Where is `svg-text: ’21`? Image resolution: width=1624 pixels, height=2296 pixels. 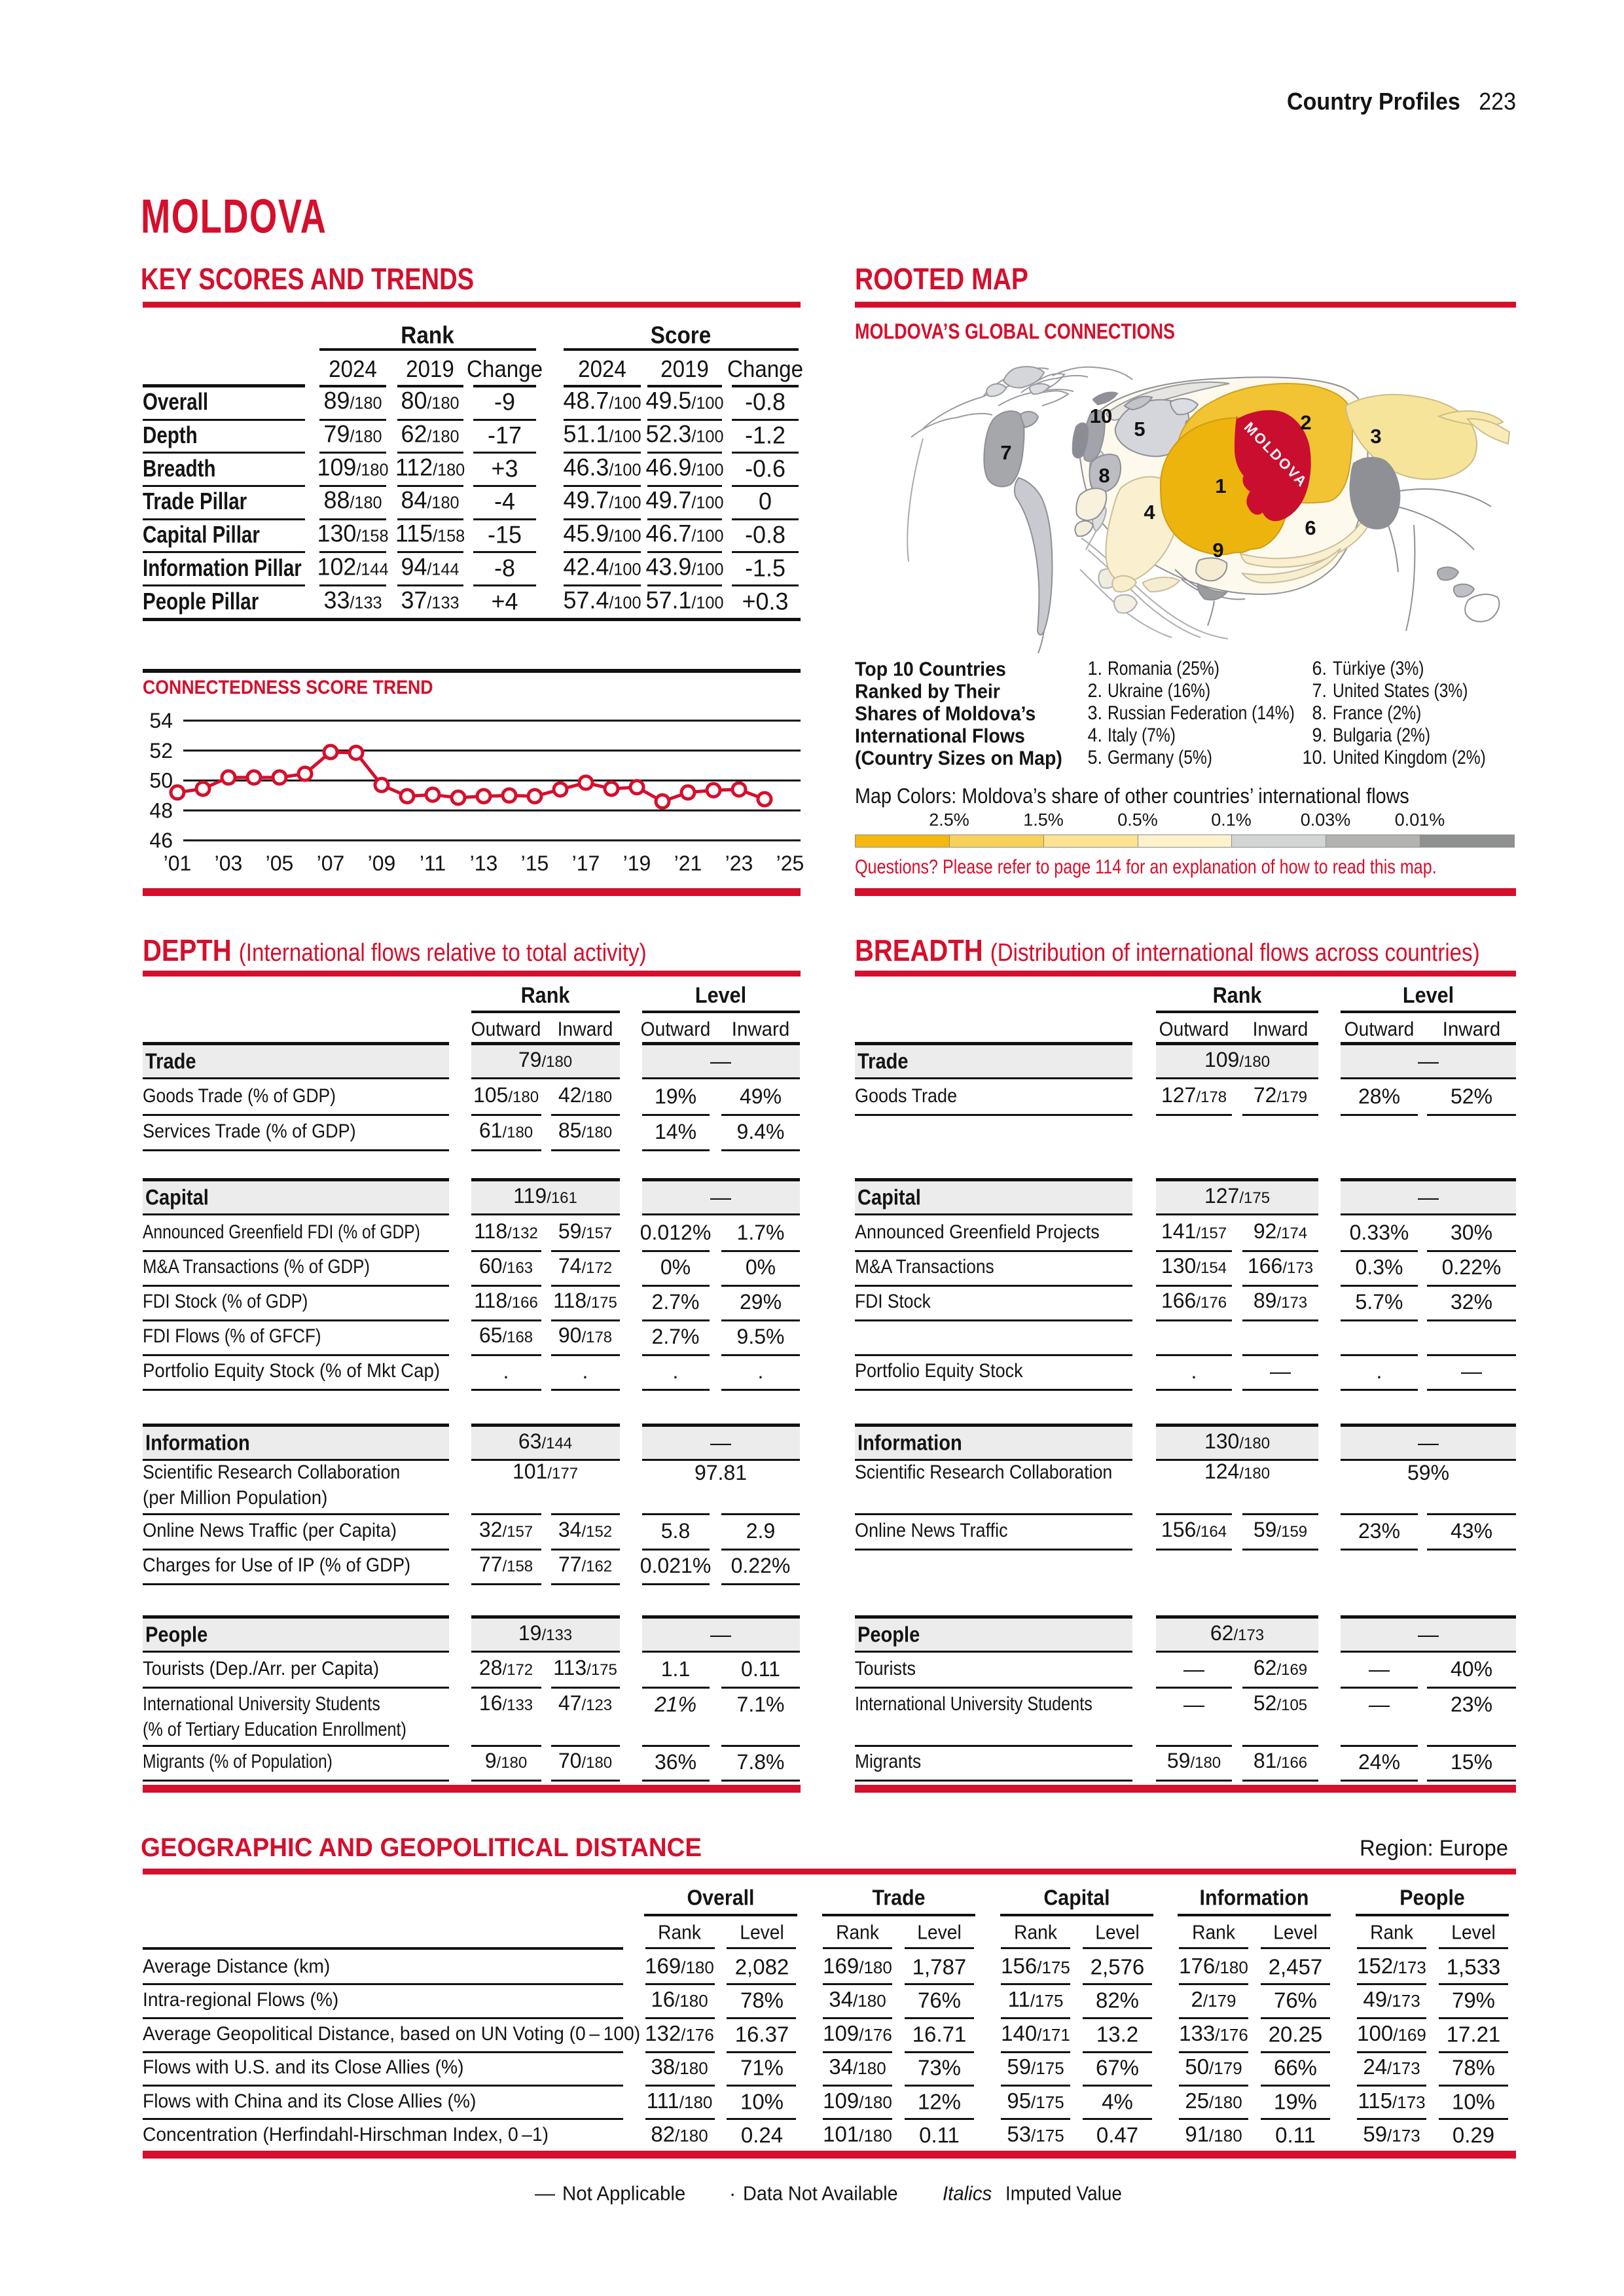 svg-text: ’21 is located at coordinates (688, 863).